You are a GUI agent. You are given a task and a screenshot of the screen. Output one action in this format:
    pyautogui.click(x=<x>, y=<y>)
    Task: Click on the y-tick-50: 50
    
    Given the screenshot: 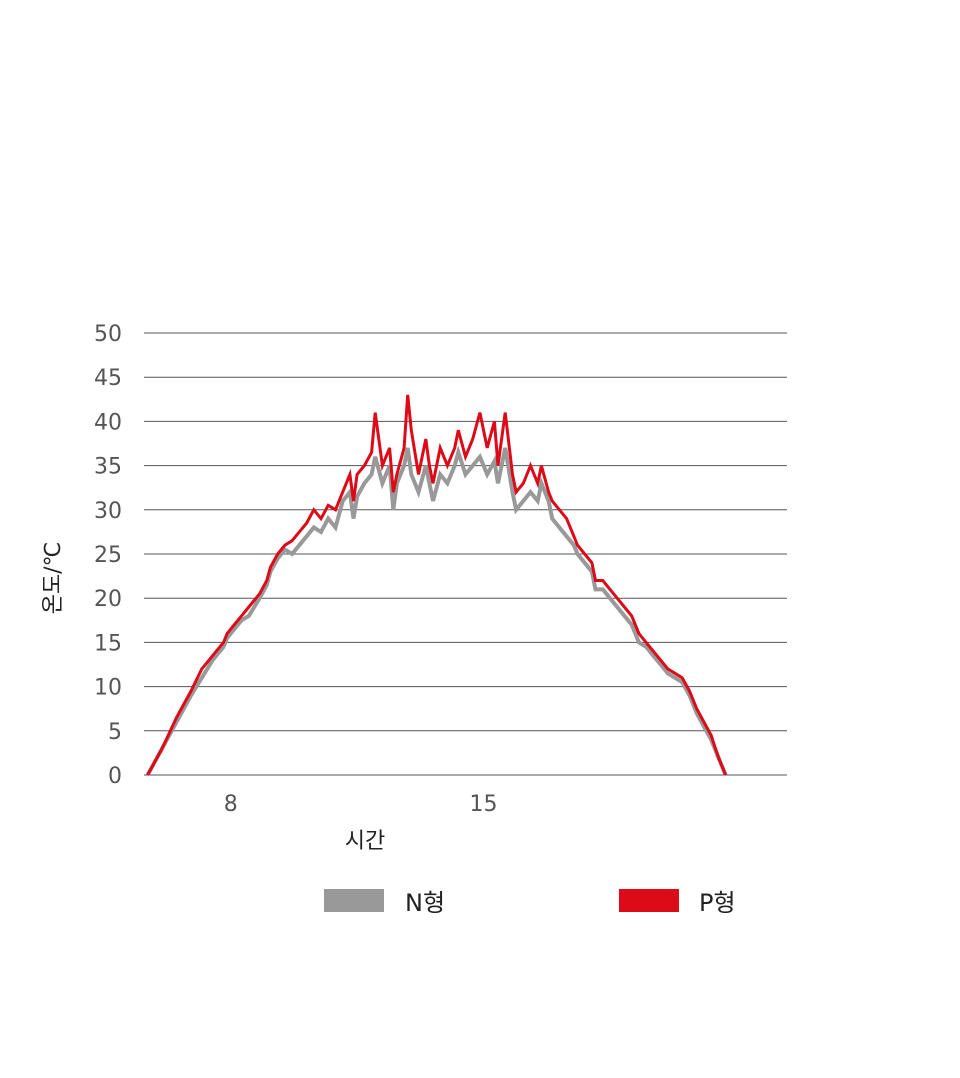 What is the action you would take?
    pyautogui.click(x=108, y=334)
    